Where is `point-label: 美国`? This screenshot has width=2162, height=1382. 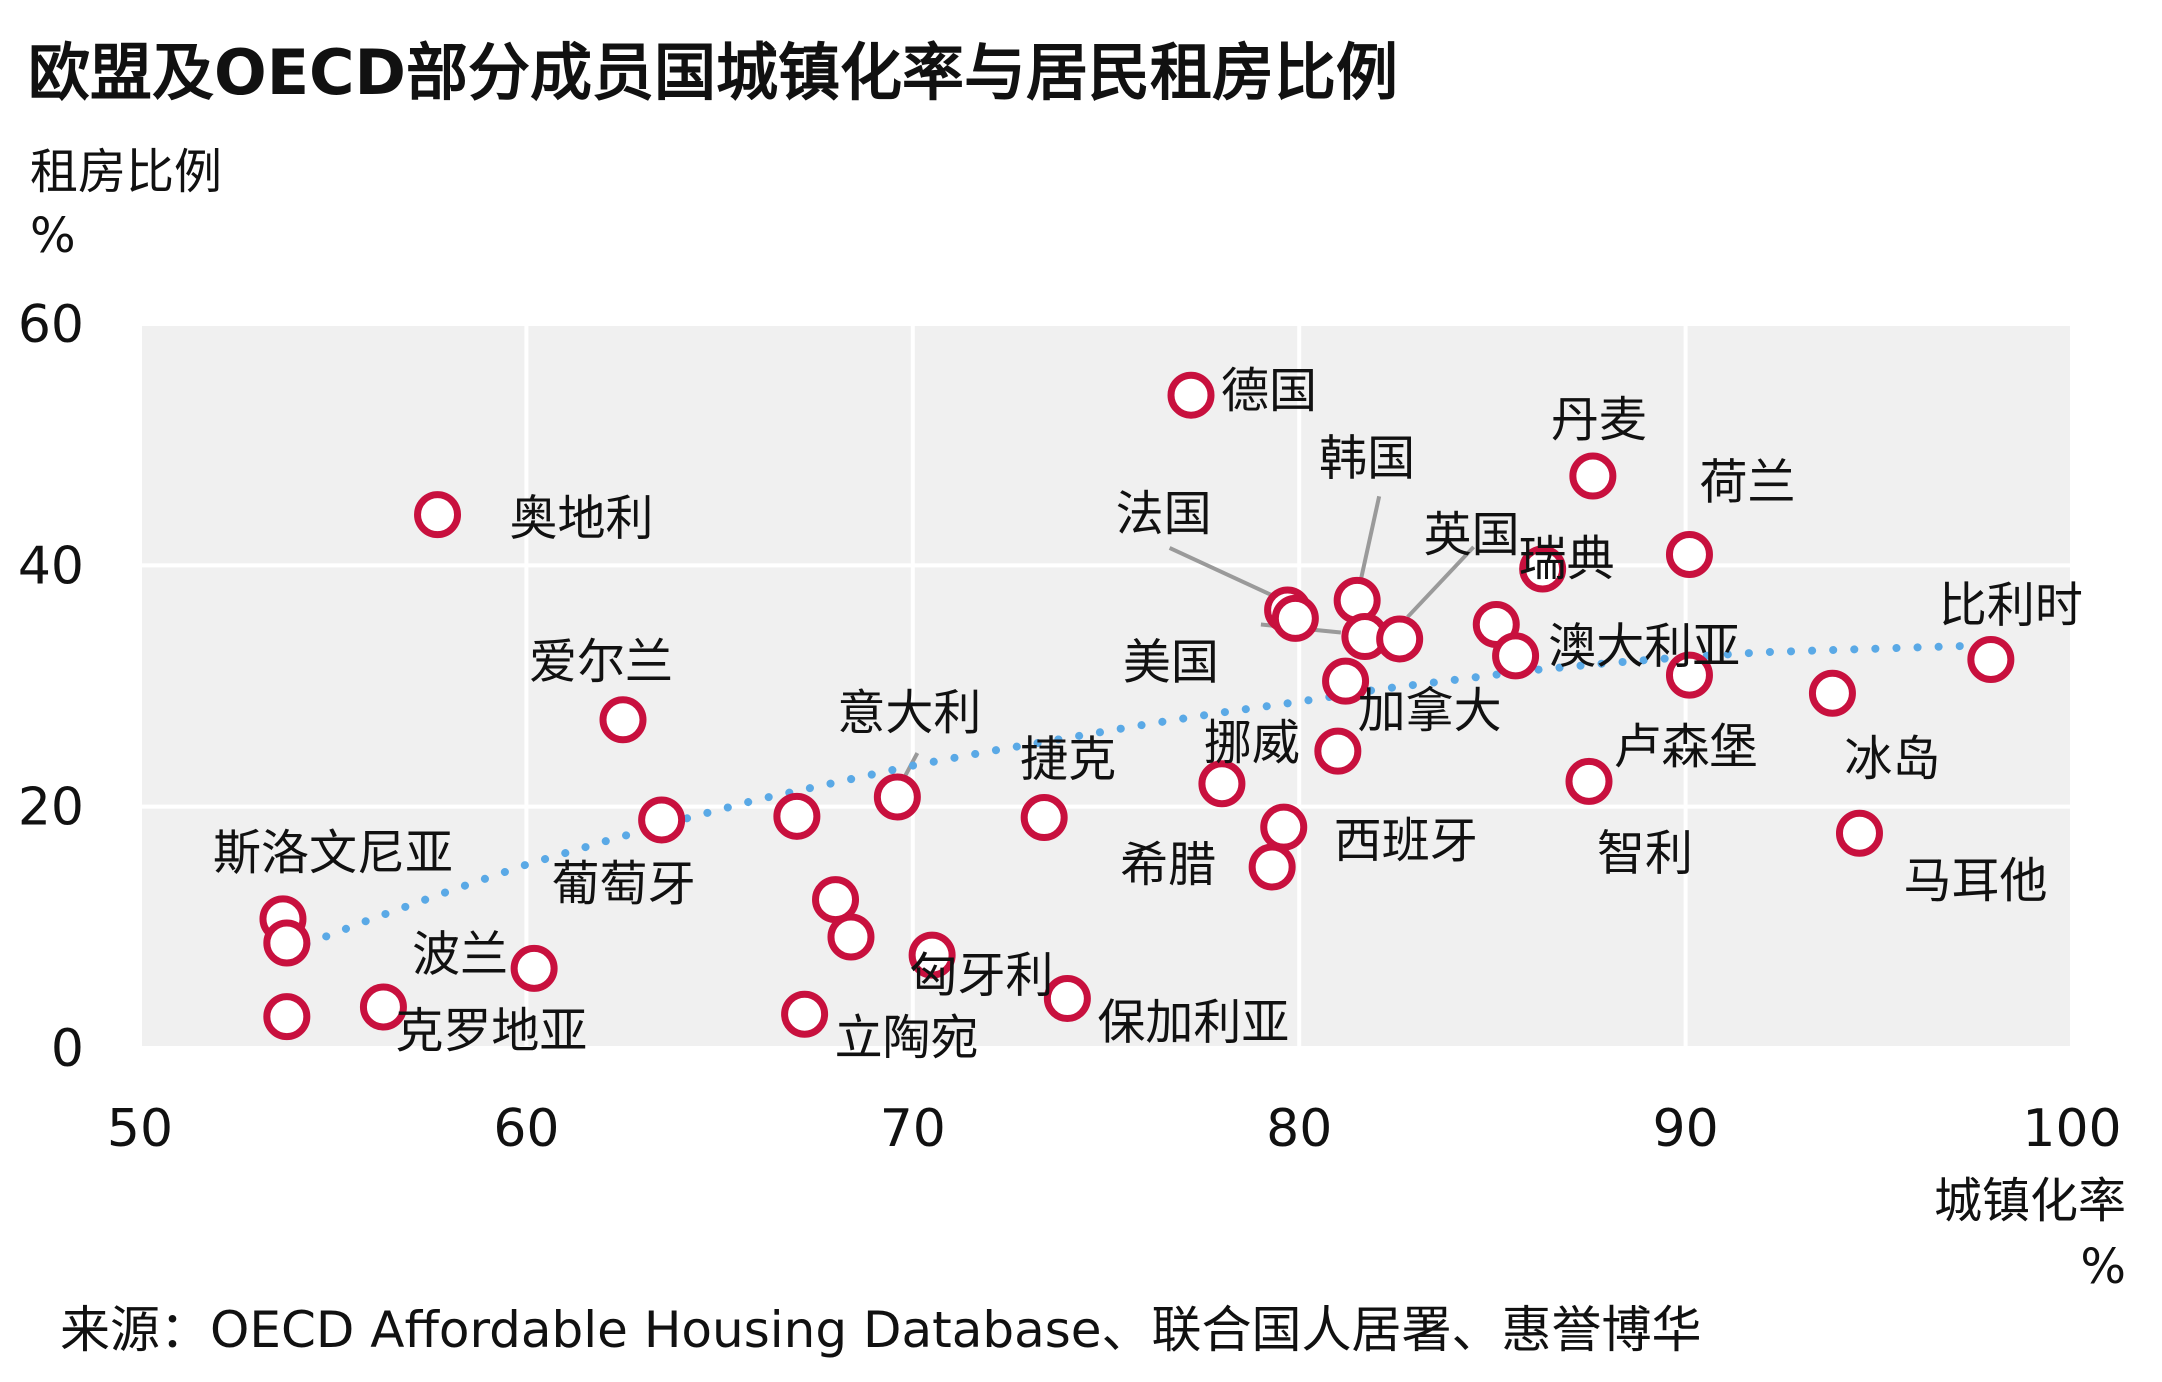 point-label: 美国 is located at coordinates (1171, 663).